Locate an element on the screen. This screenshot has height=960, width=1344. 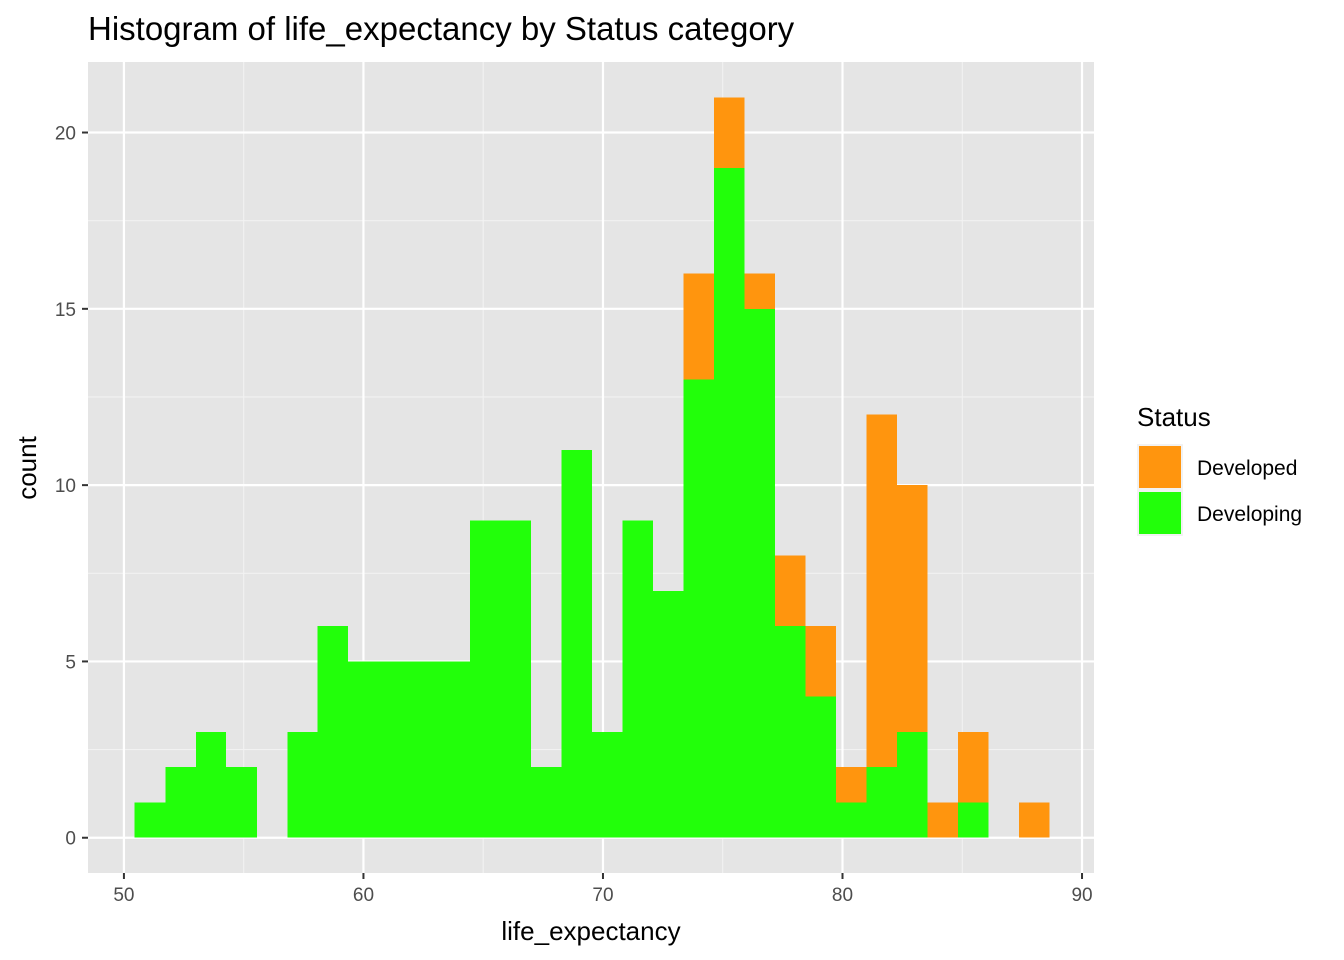
y-tick-label: 20 is located at coordinates (65, 134).